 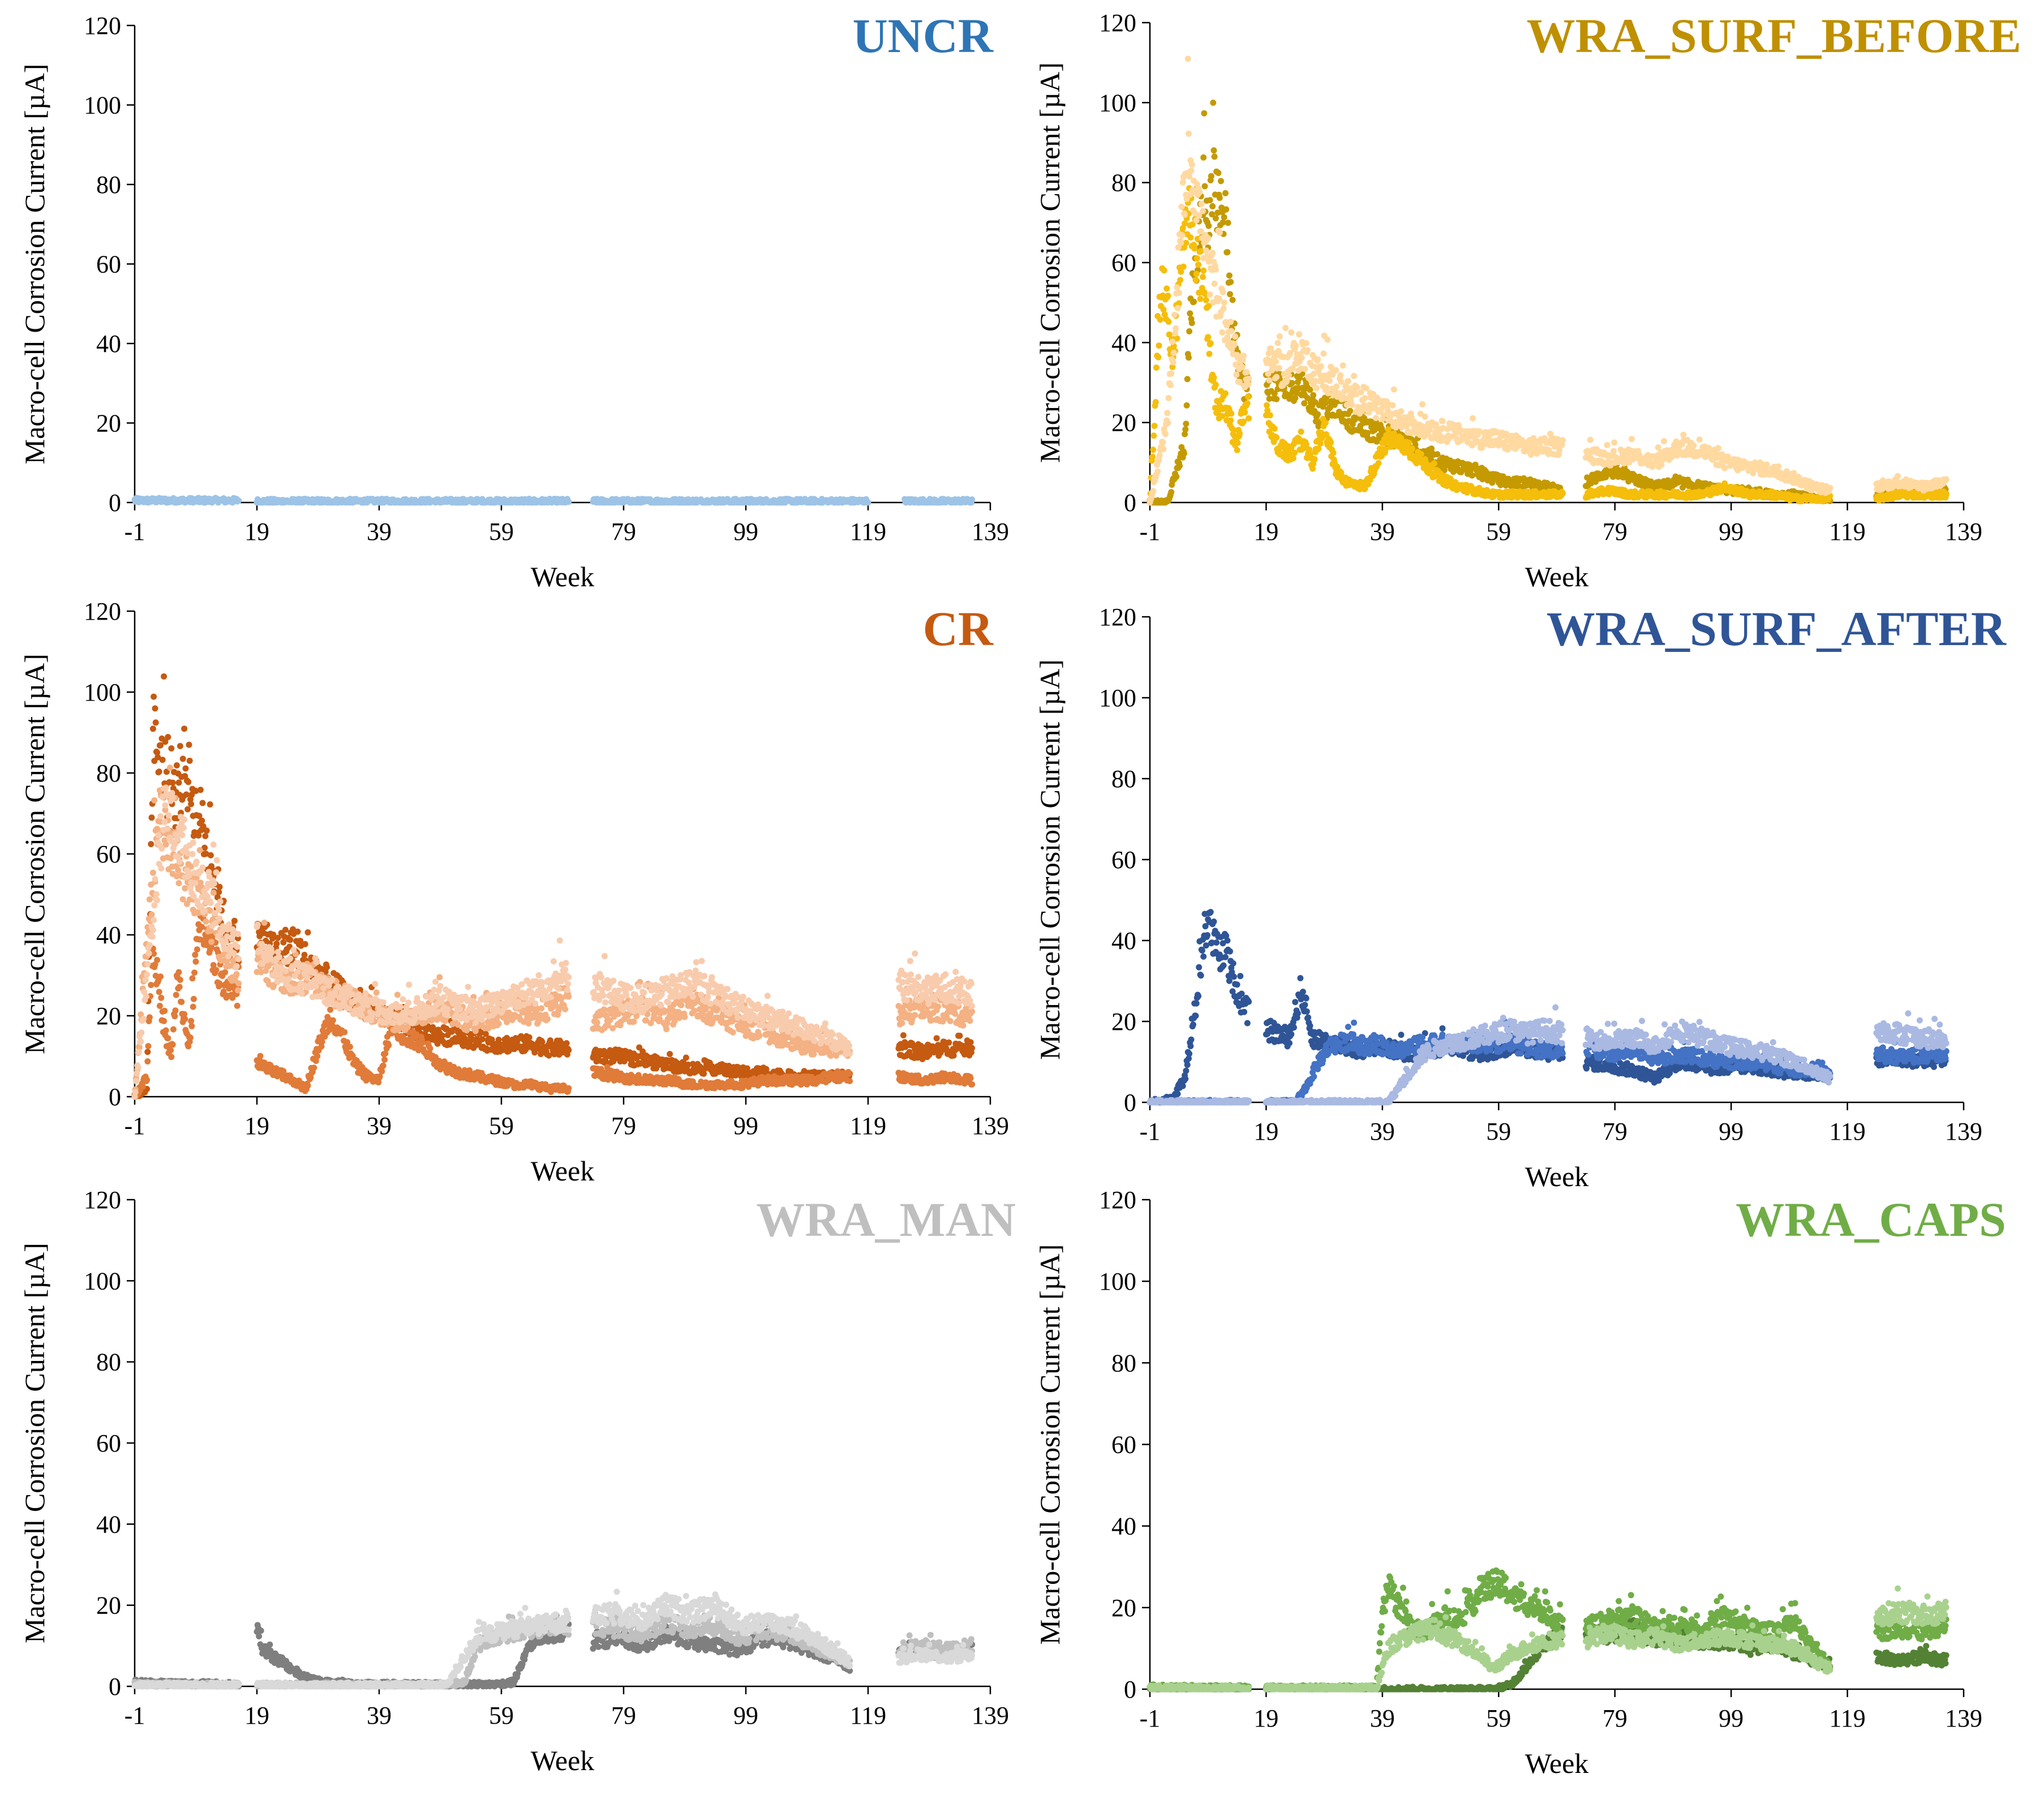 I want to click on x-tick-label: 59, so click(x=1498, y=532).